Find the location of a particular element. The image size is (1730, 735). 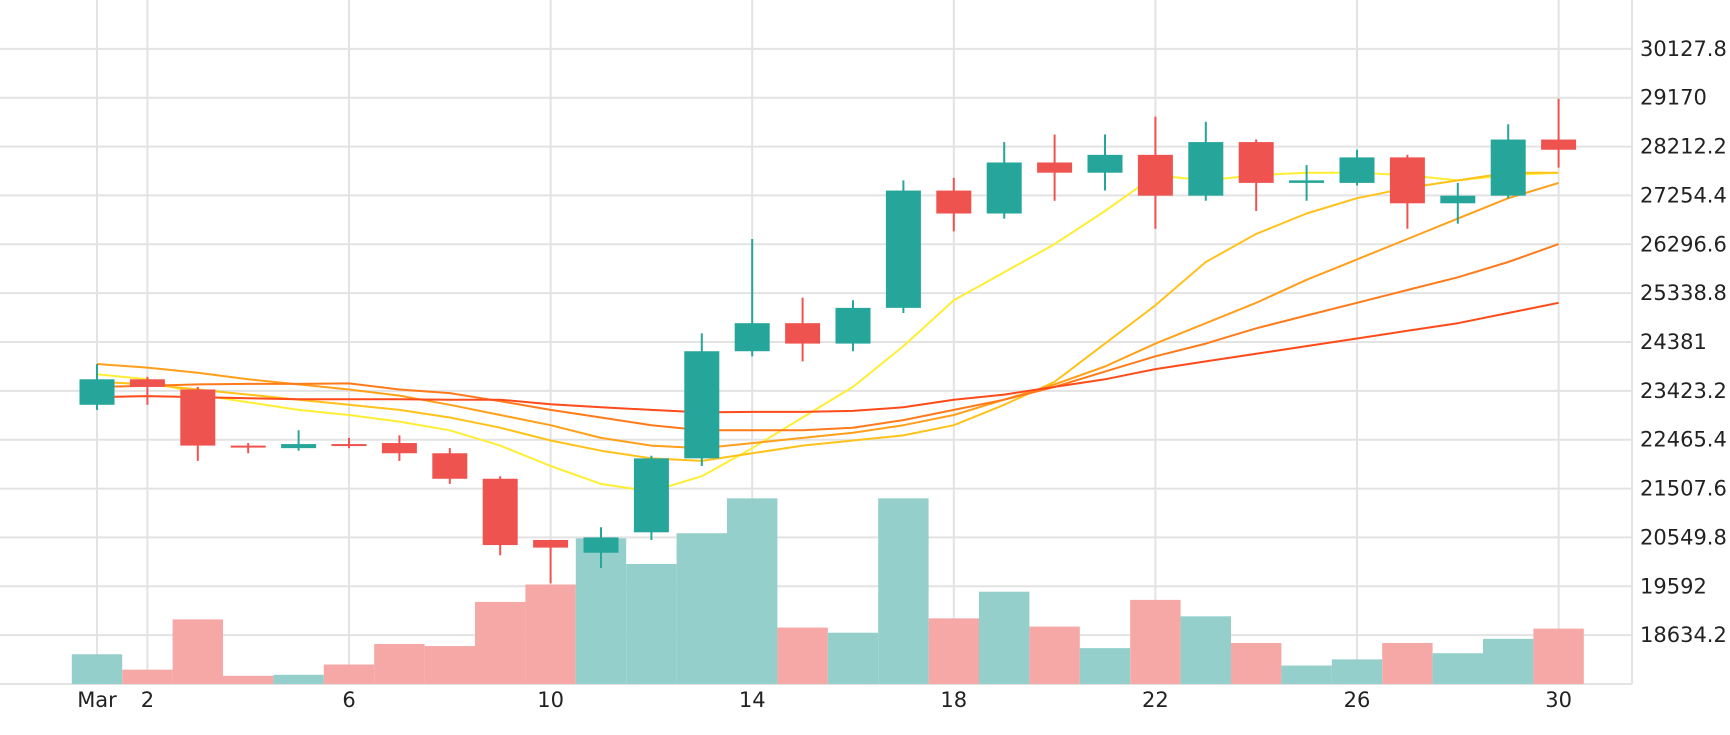

x-tick-label: 18 is located at coordinates (953, 700).